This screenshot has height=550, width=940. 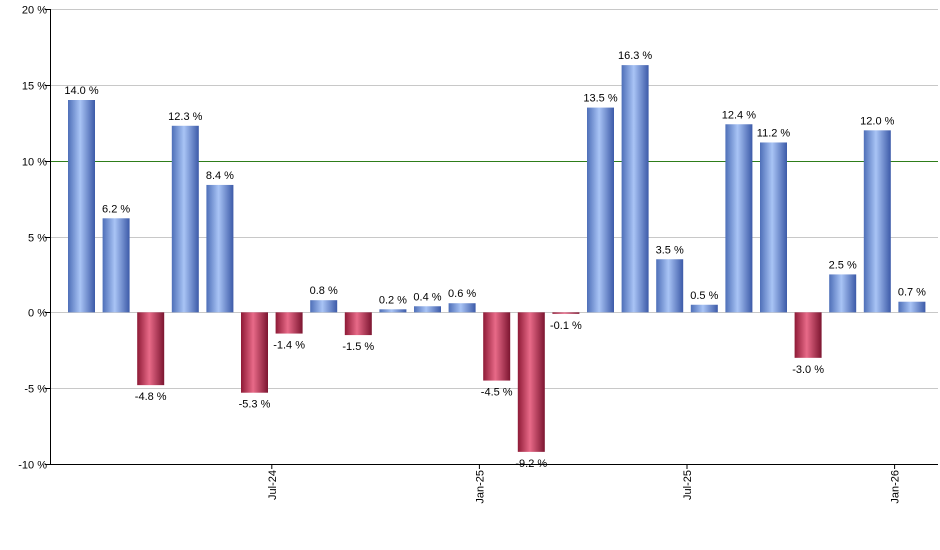 I want to click on data-label: 2.5 %, so click(x=843, y=265).